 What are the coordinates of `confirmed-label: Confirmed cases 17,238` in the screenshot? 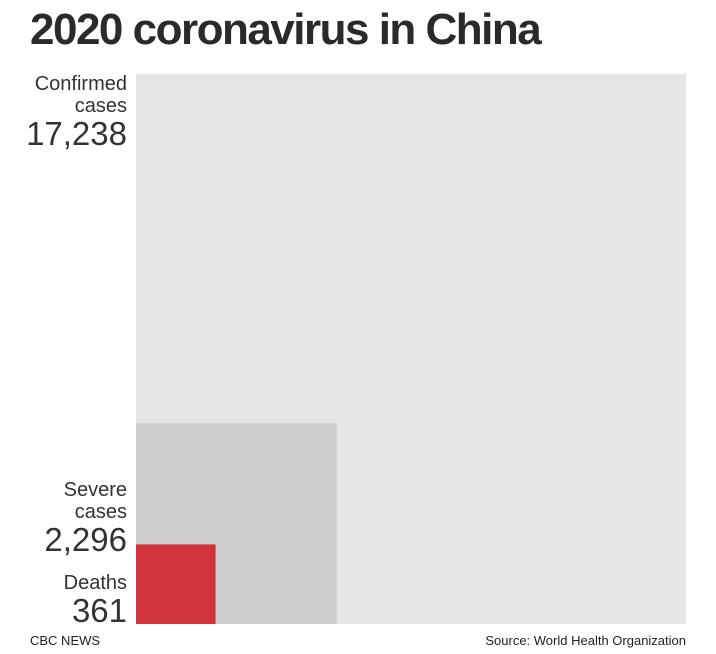 It's located at (76, 112).